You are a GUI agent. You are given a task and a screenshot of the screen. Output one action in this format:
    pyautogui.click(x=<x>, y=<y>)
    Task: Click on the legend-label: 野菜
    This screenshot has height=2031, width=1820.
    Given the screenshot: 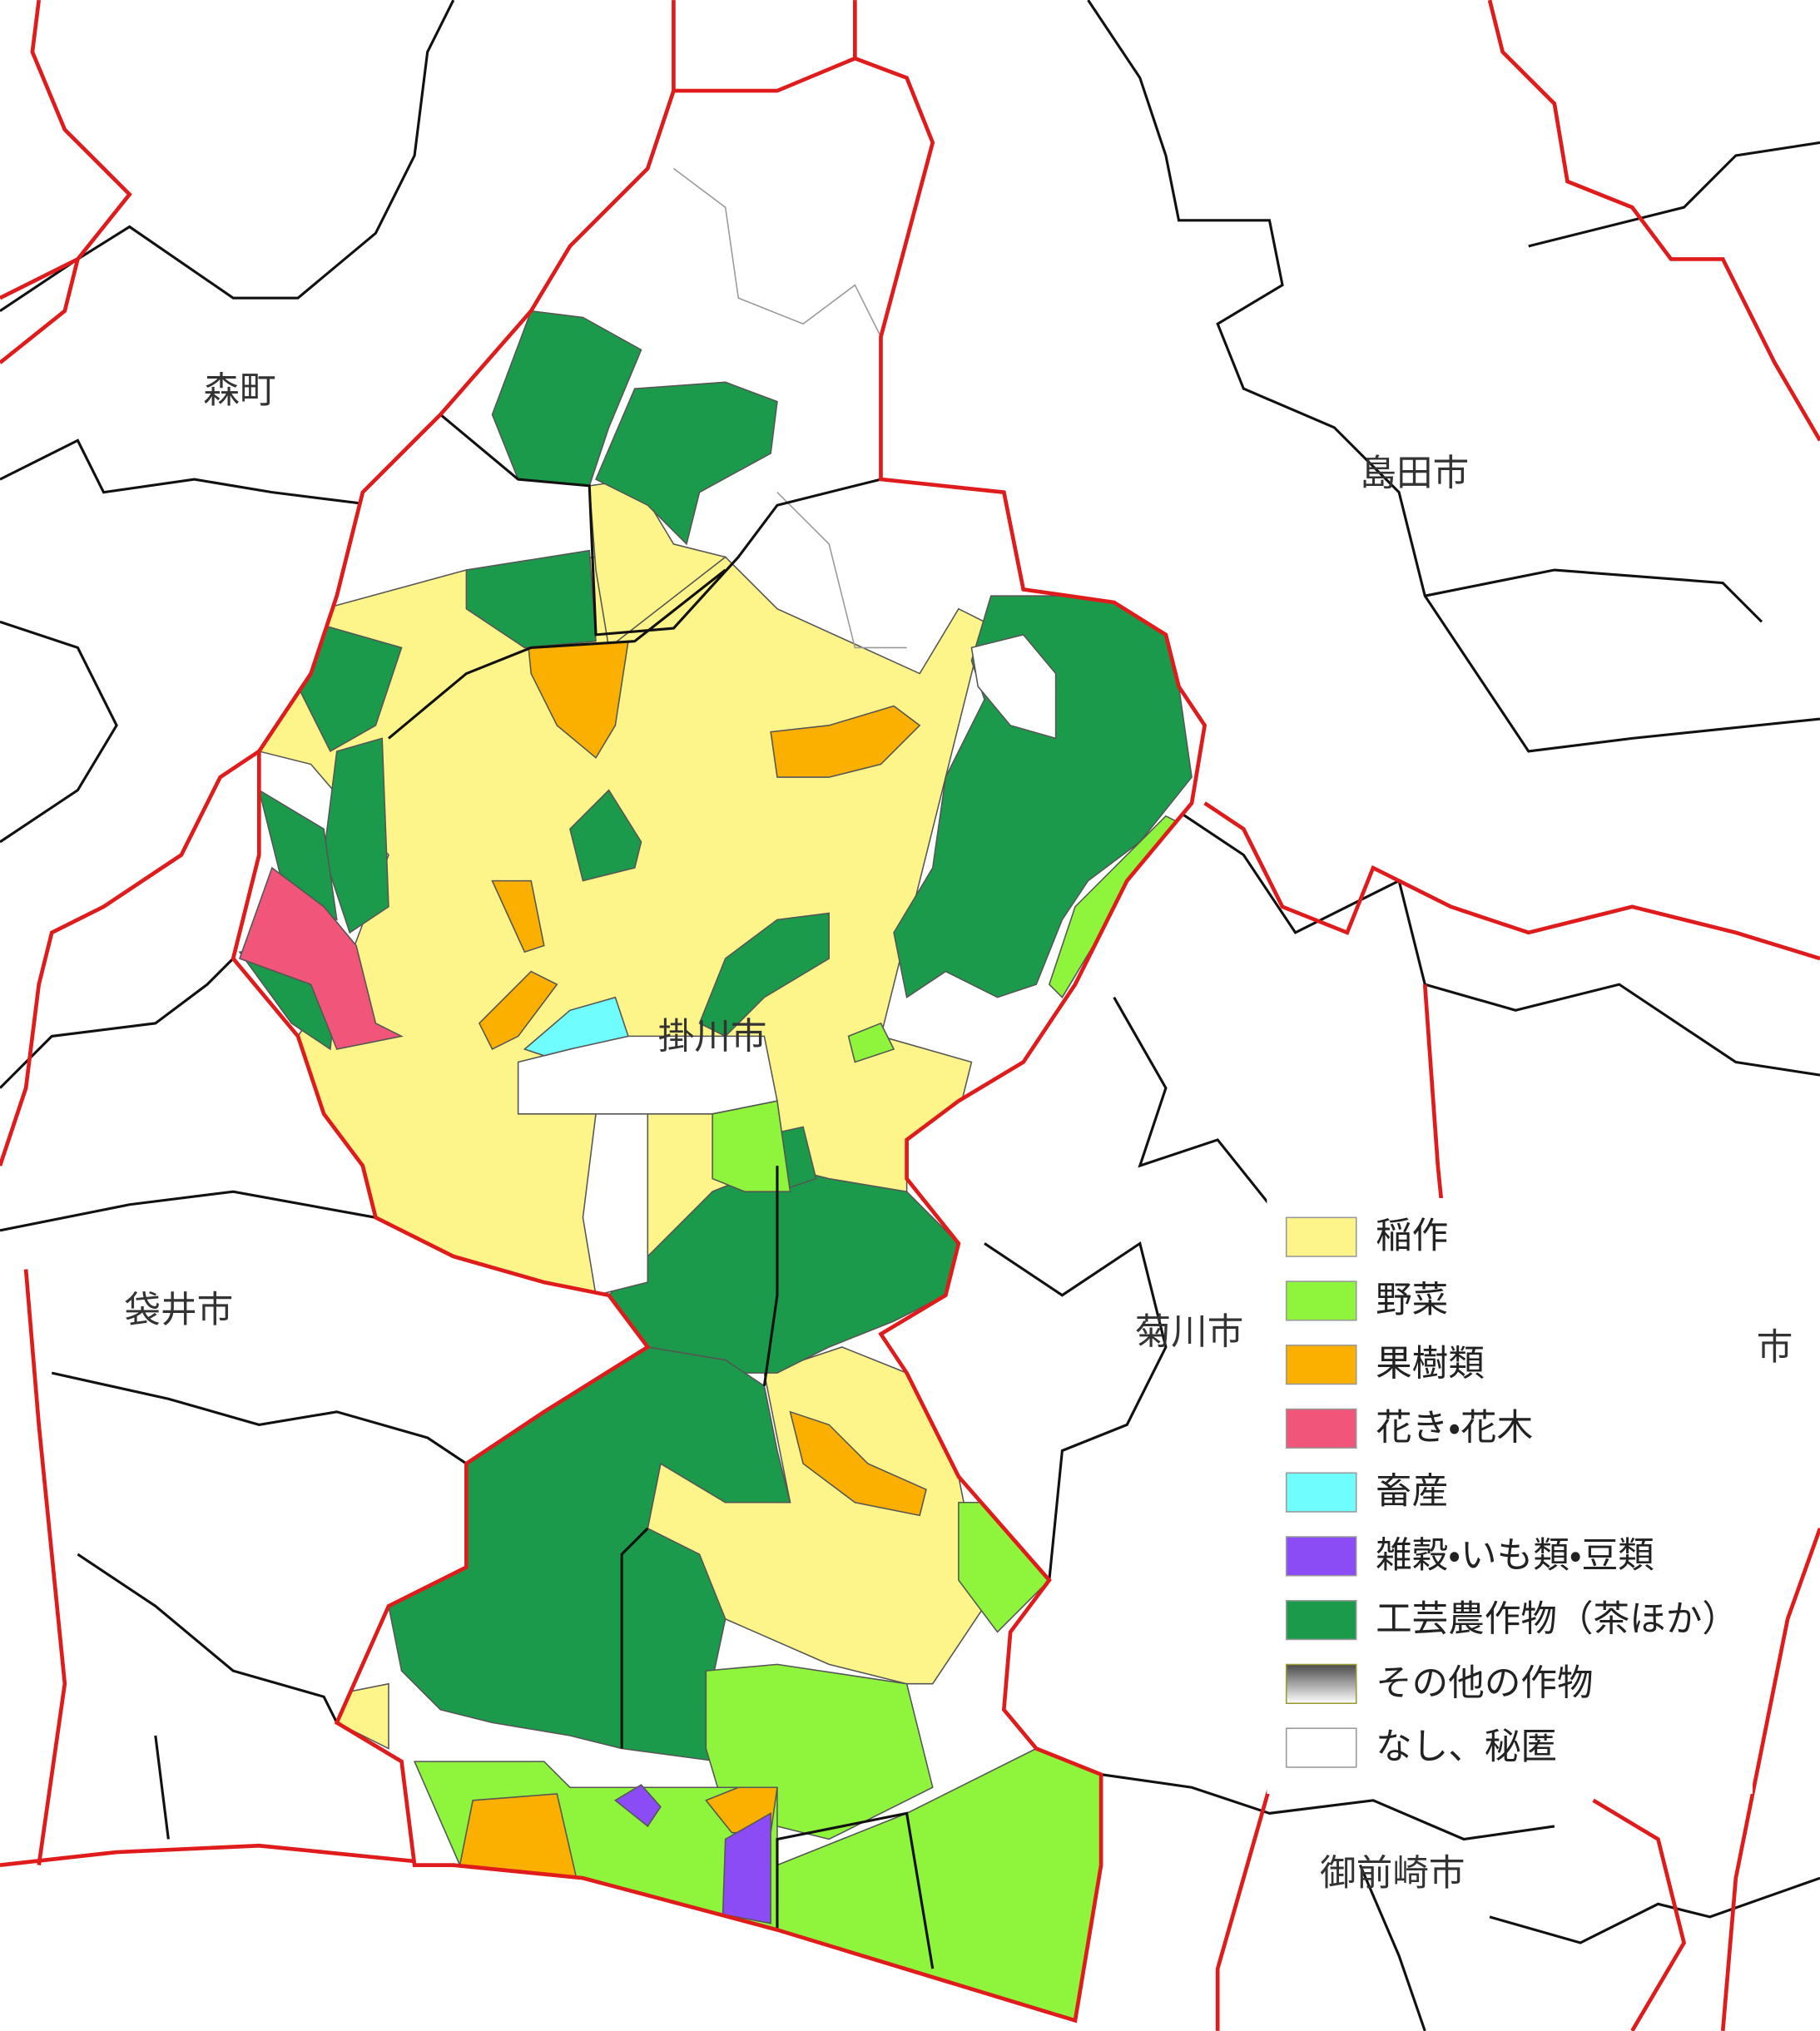 What is the action you would take?
    pyautogui.click(x=1412, y=1300)
    